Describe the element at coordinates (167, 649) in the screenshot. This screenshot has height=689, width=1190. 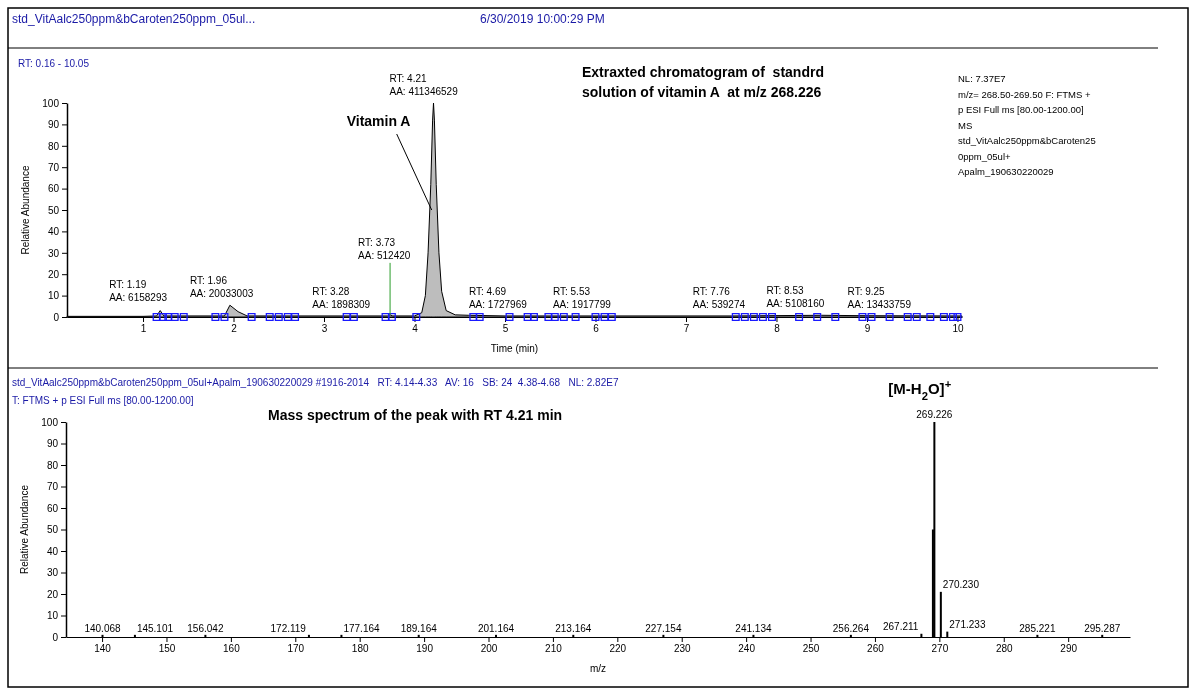
I see `x-tick-label: 150` at that location.